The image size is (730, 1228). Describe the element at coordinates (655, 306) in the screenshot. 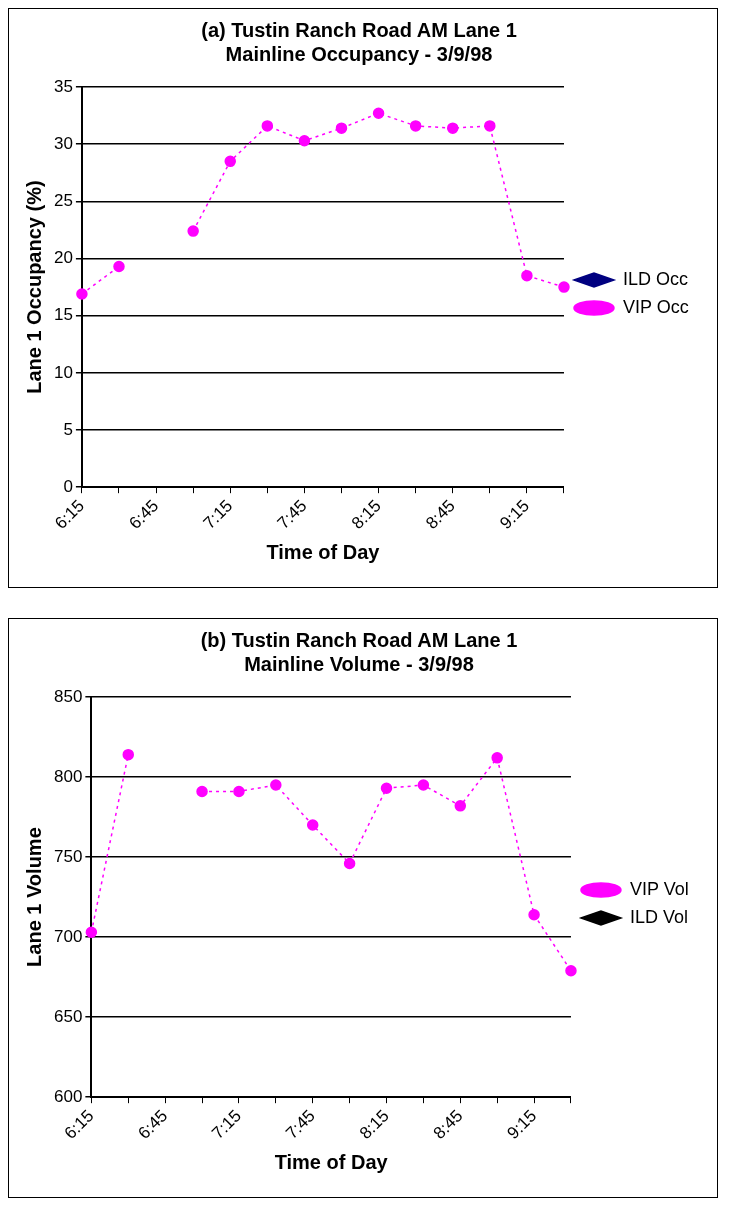

I see `legend-label: VIP Occ` at that location.